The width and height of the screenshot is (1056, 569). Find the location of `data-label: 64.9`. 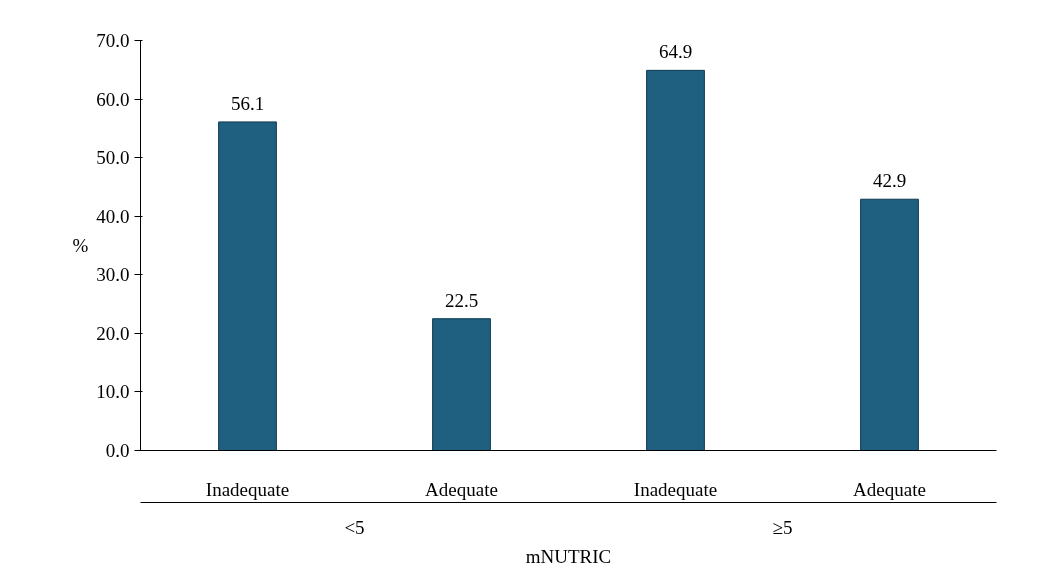

data-label: 64.9 is located at coordinates (675, 52).